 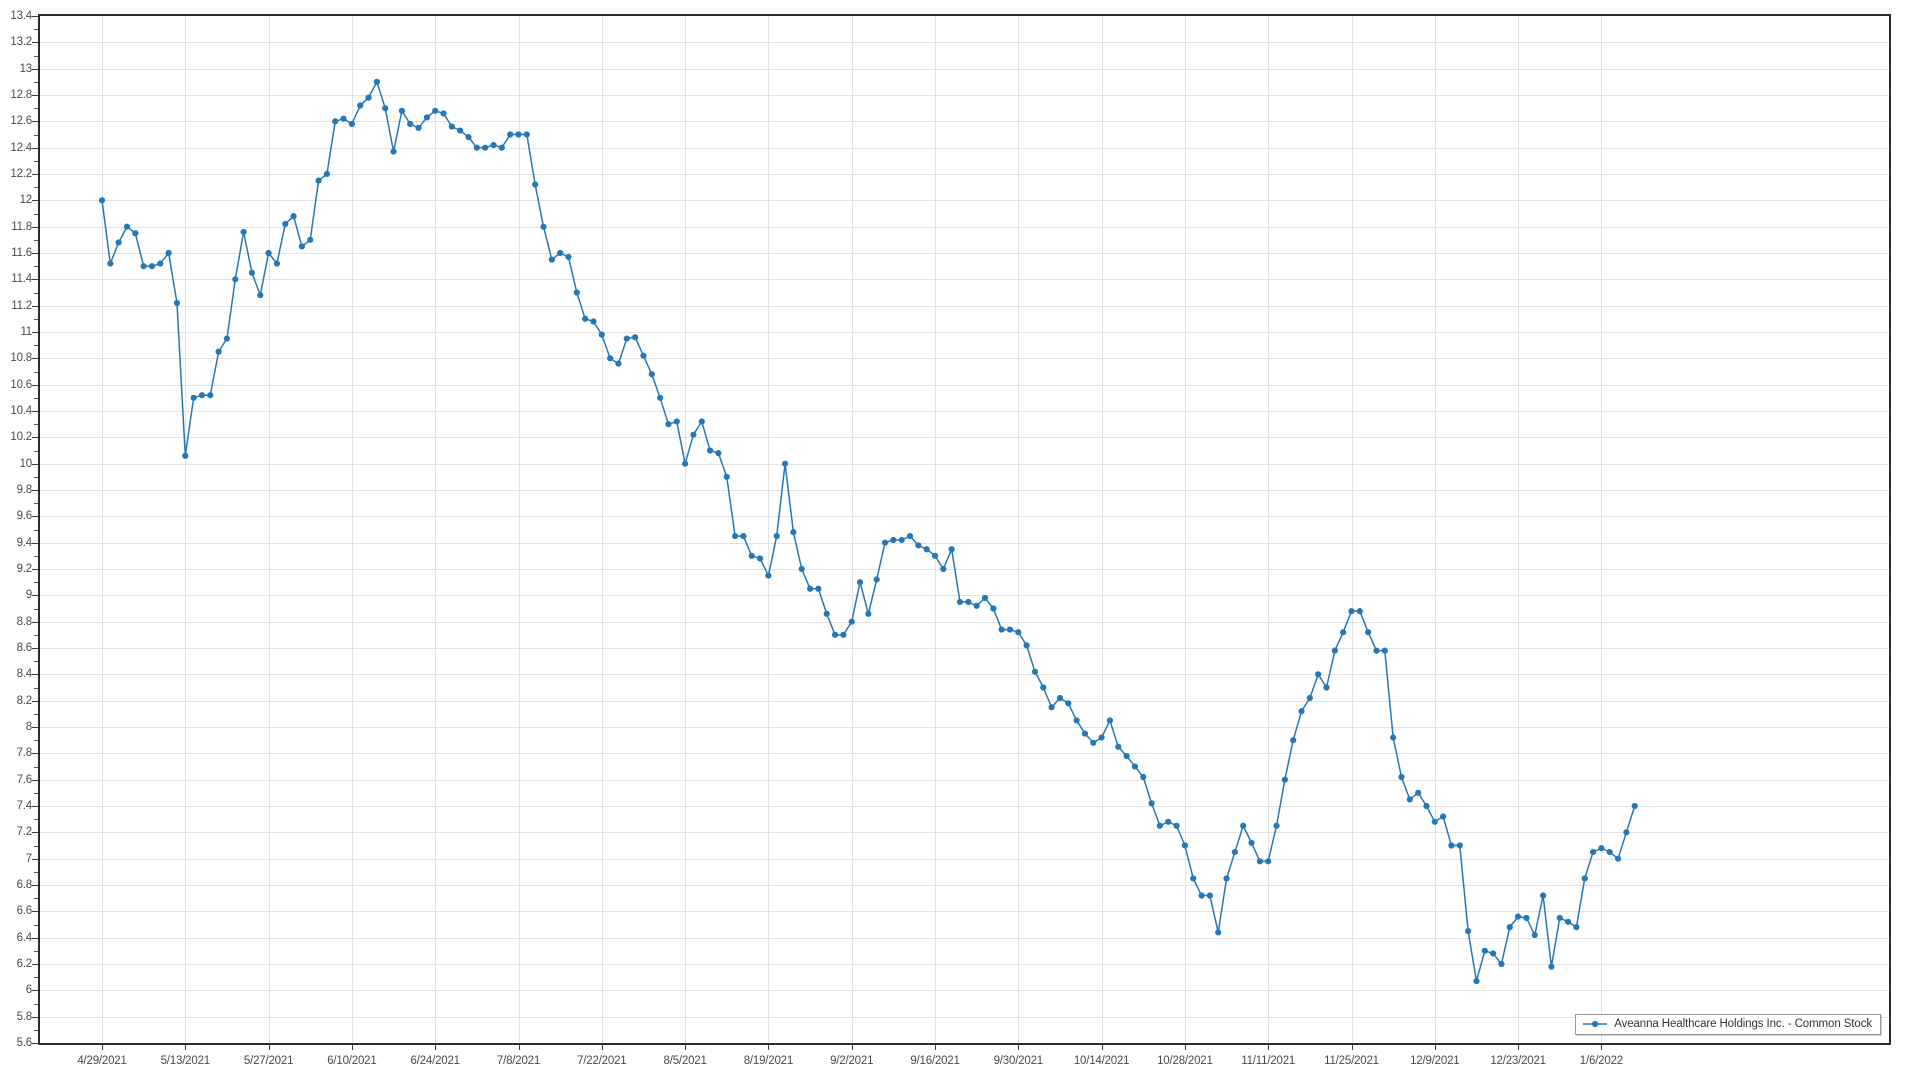 What do you see at coordinates (21, 174) in the screenshot?
I see `y-tick-label: 12.2` at bounding box center [21, 174].